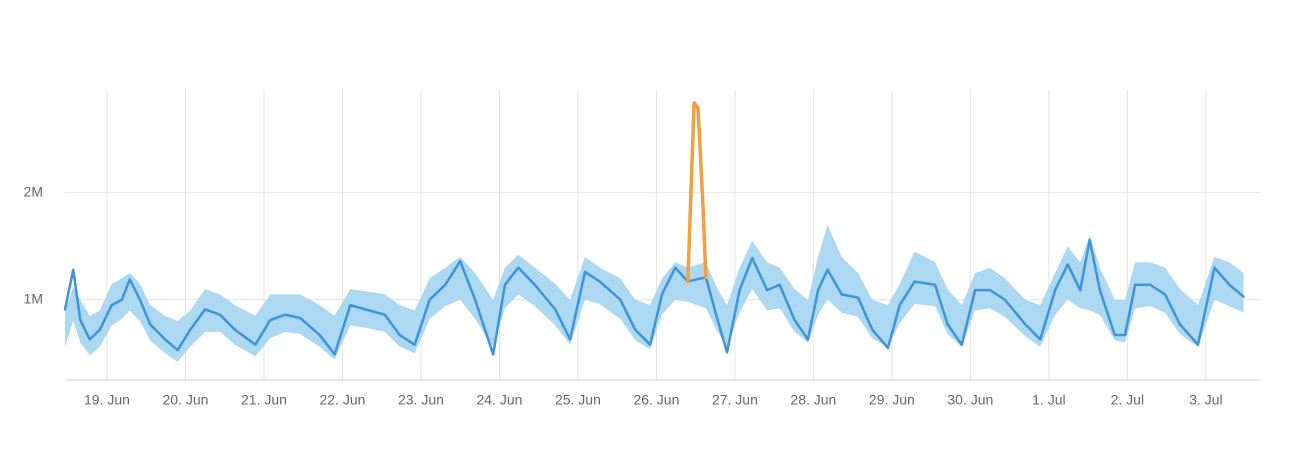  I want to click on x-tick-label: 22. Jun, so click(342, 400).